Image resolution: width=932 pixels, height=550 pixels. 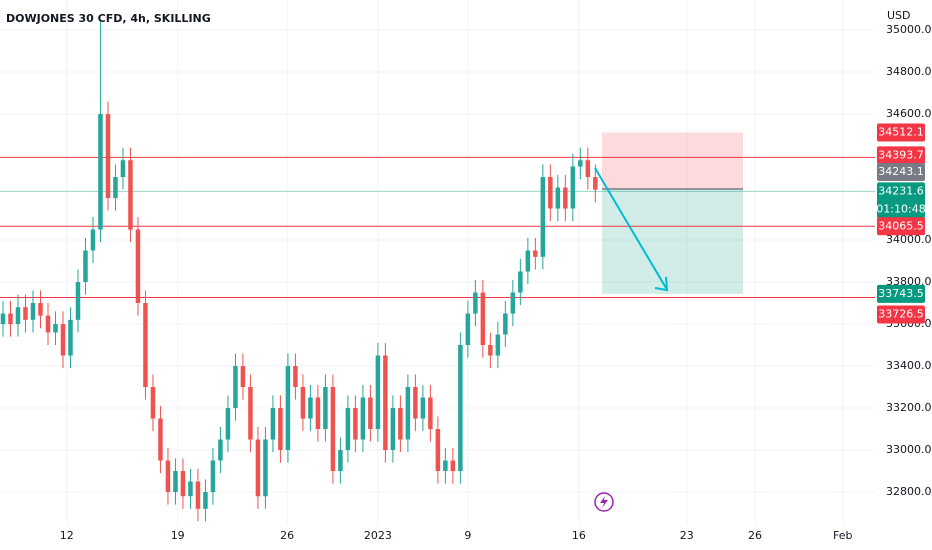 What do you see at coordinates (909, 365) in the screenshot?
I see `y-tick-label: 33400.0` at bounding box center [909, 365].